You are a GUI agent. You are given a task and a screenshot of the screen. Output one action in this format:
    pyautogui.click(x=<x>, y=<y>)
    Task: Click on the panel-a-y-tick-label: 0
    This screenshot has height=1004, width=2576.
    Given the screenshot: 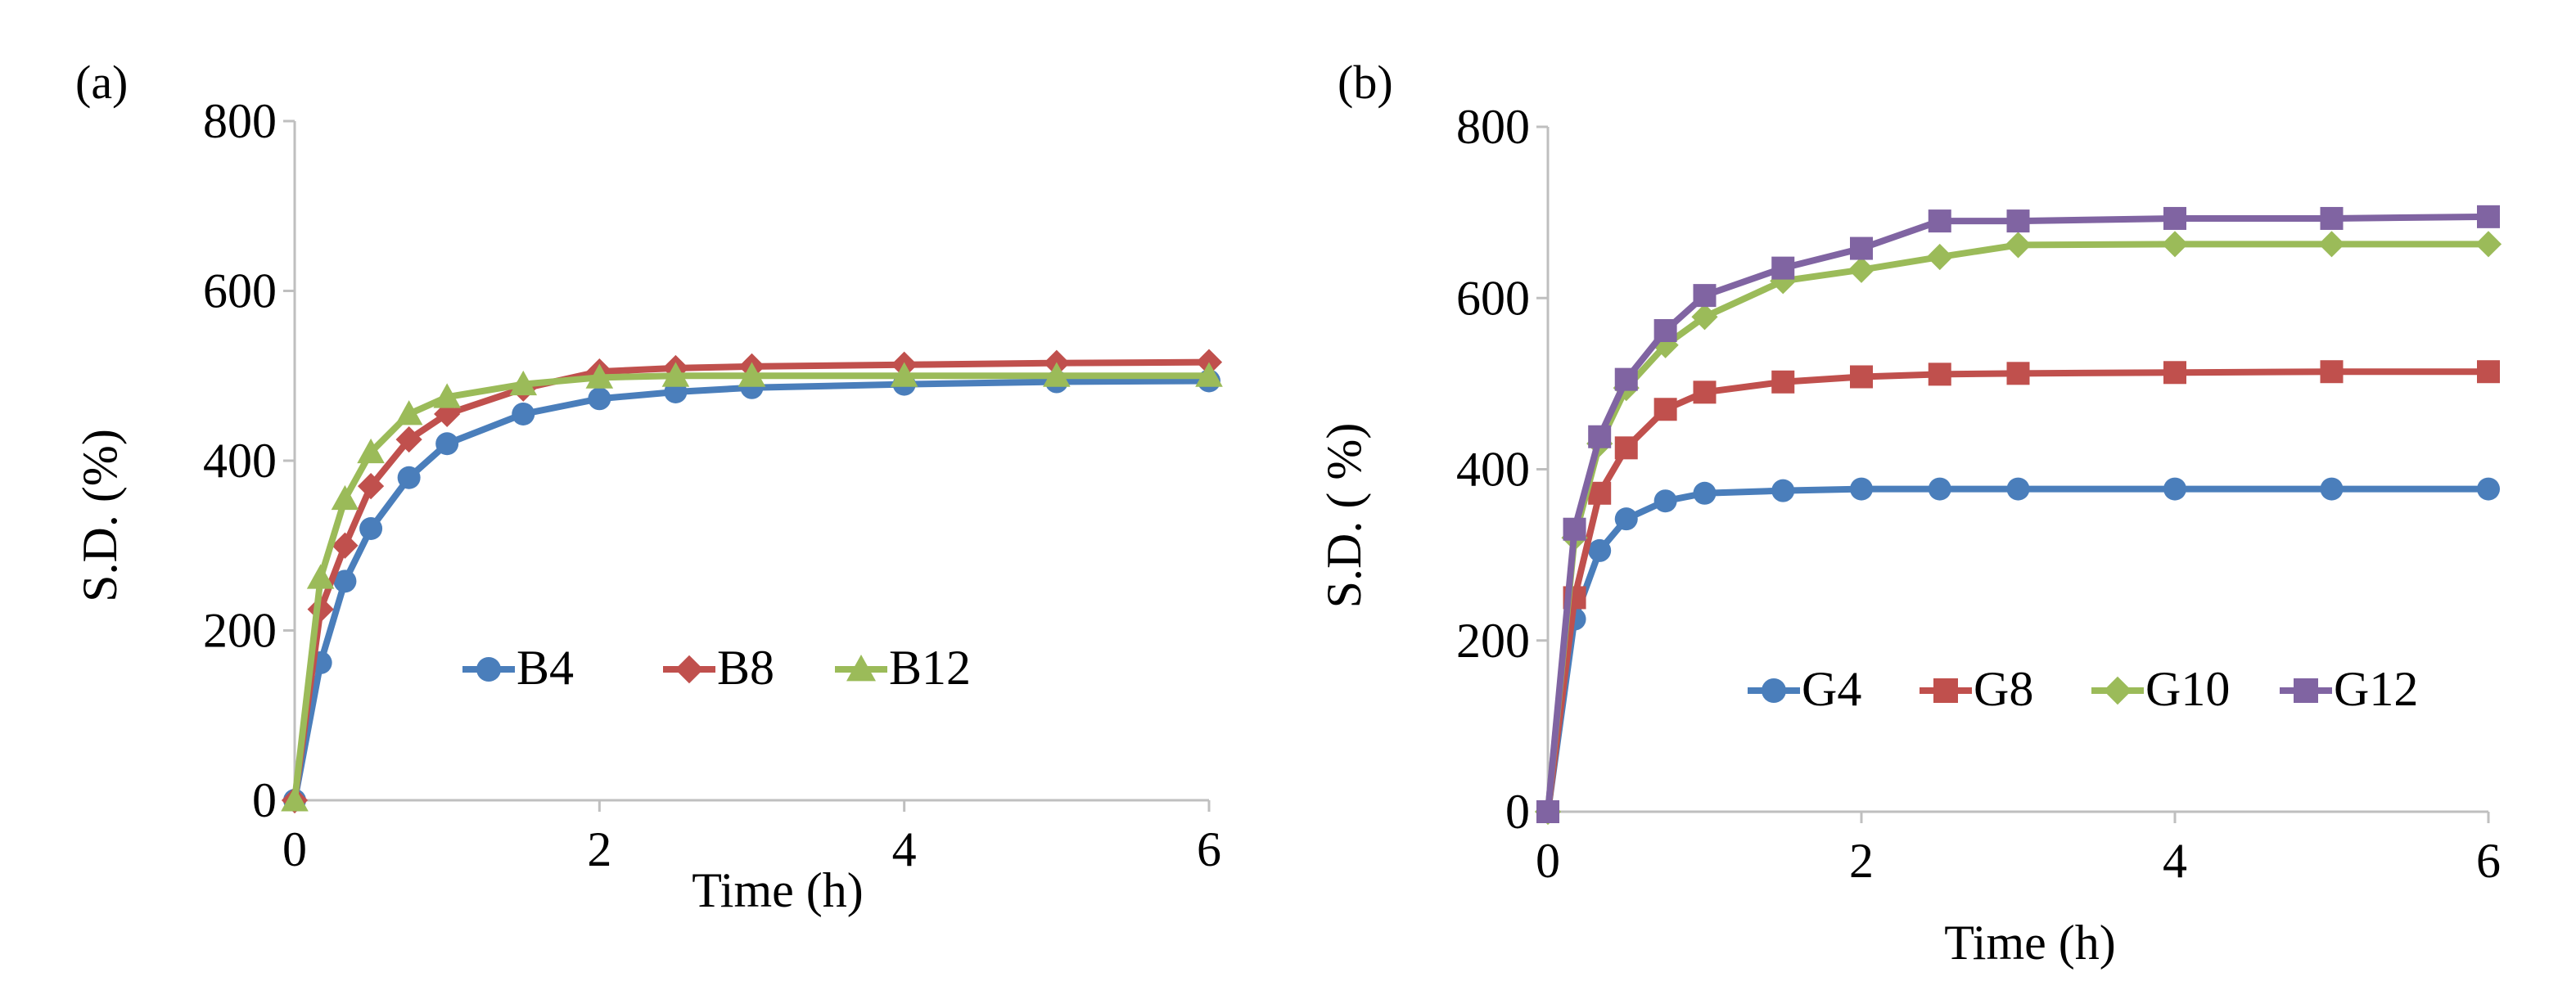 What is the action you would take?
    pyautogui.click(x=264, y=800)
    